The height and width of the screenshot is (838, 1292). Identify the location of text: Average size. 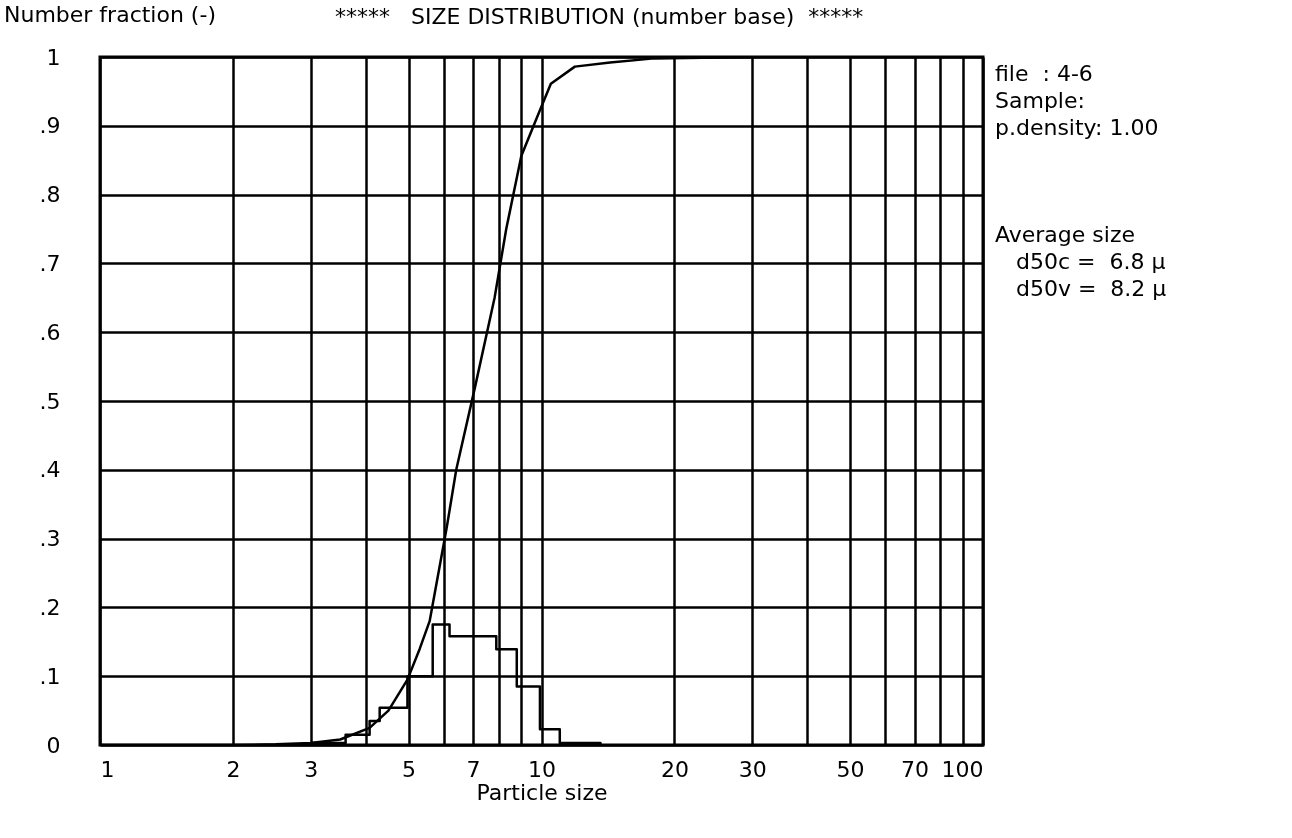
(1065, 234).